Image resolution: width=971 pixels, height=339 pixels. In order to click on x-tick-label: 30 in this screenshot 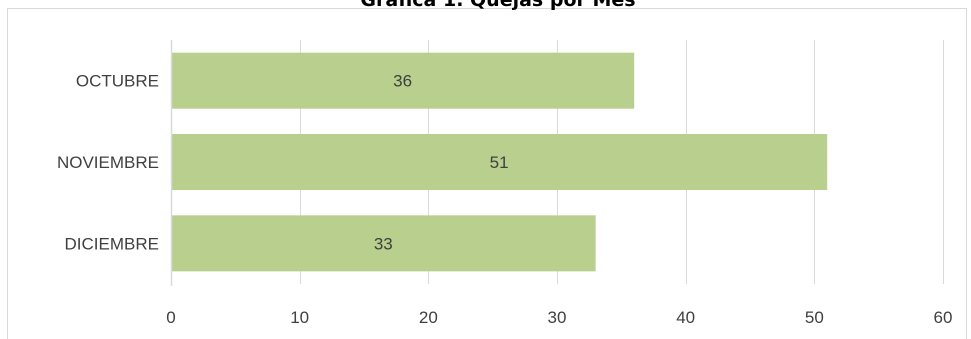, I will do `click(557, 317)`.